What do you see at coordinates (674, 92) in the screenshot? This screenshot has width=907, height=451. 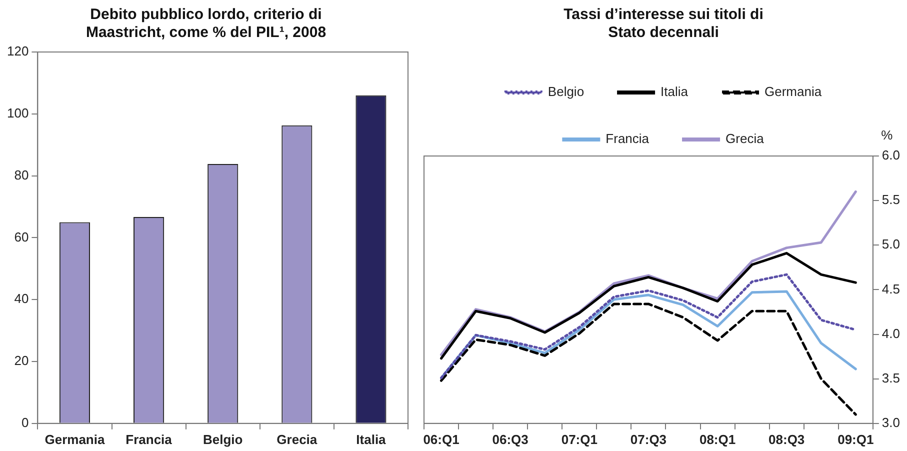 I see `legend-label: Italia` at bounding box center [674, 92].